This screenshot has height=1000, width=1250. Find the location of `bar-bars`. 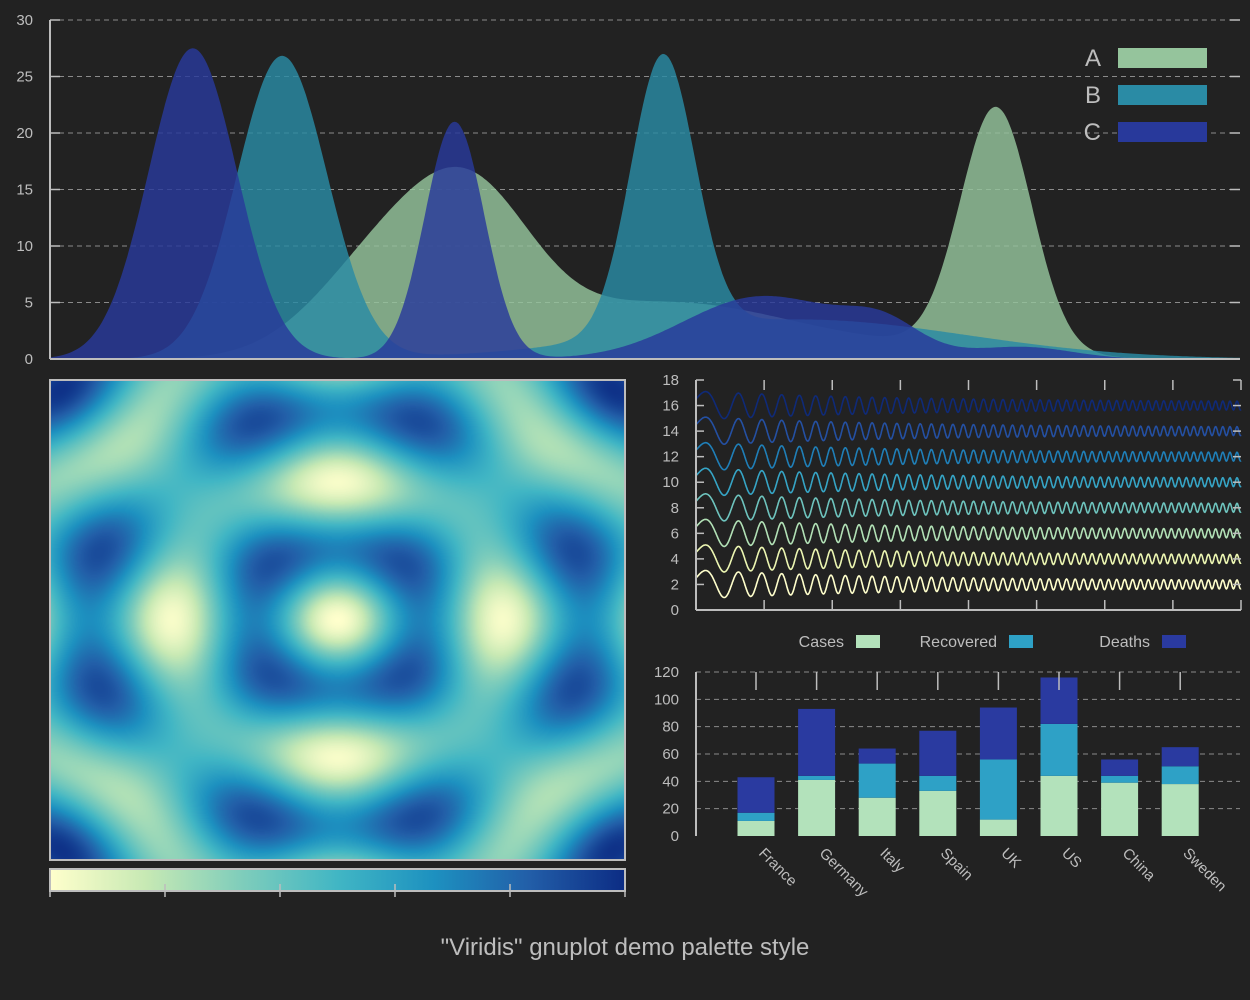

bar-bars is located at coordinates (968, 756).